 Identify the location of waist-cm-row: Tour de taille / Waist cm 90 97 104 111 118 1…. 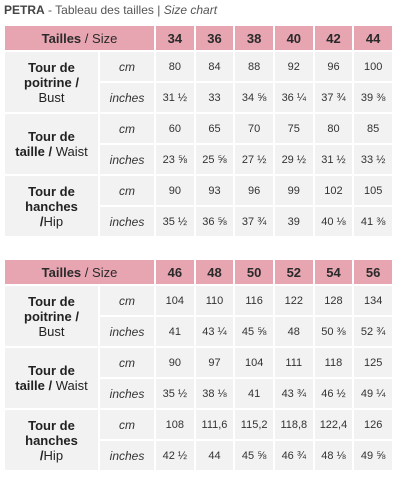
(198, 378).